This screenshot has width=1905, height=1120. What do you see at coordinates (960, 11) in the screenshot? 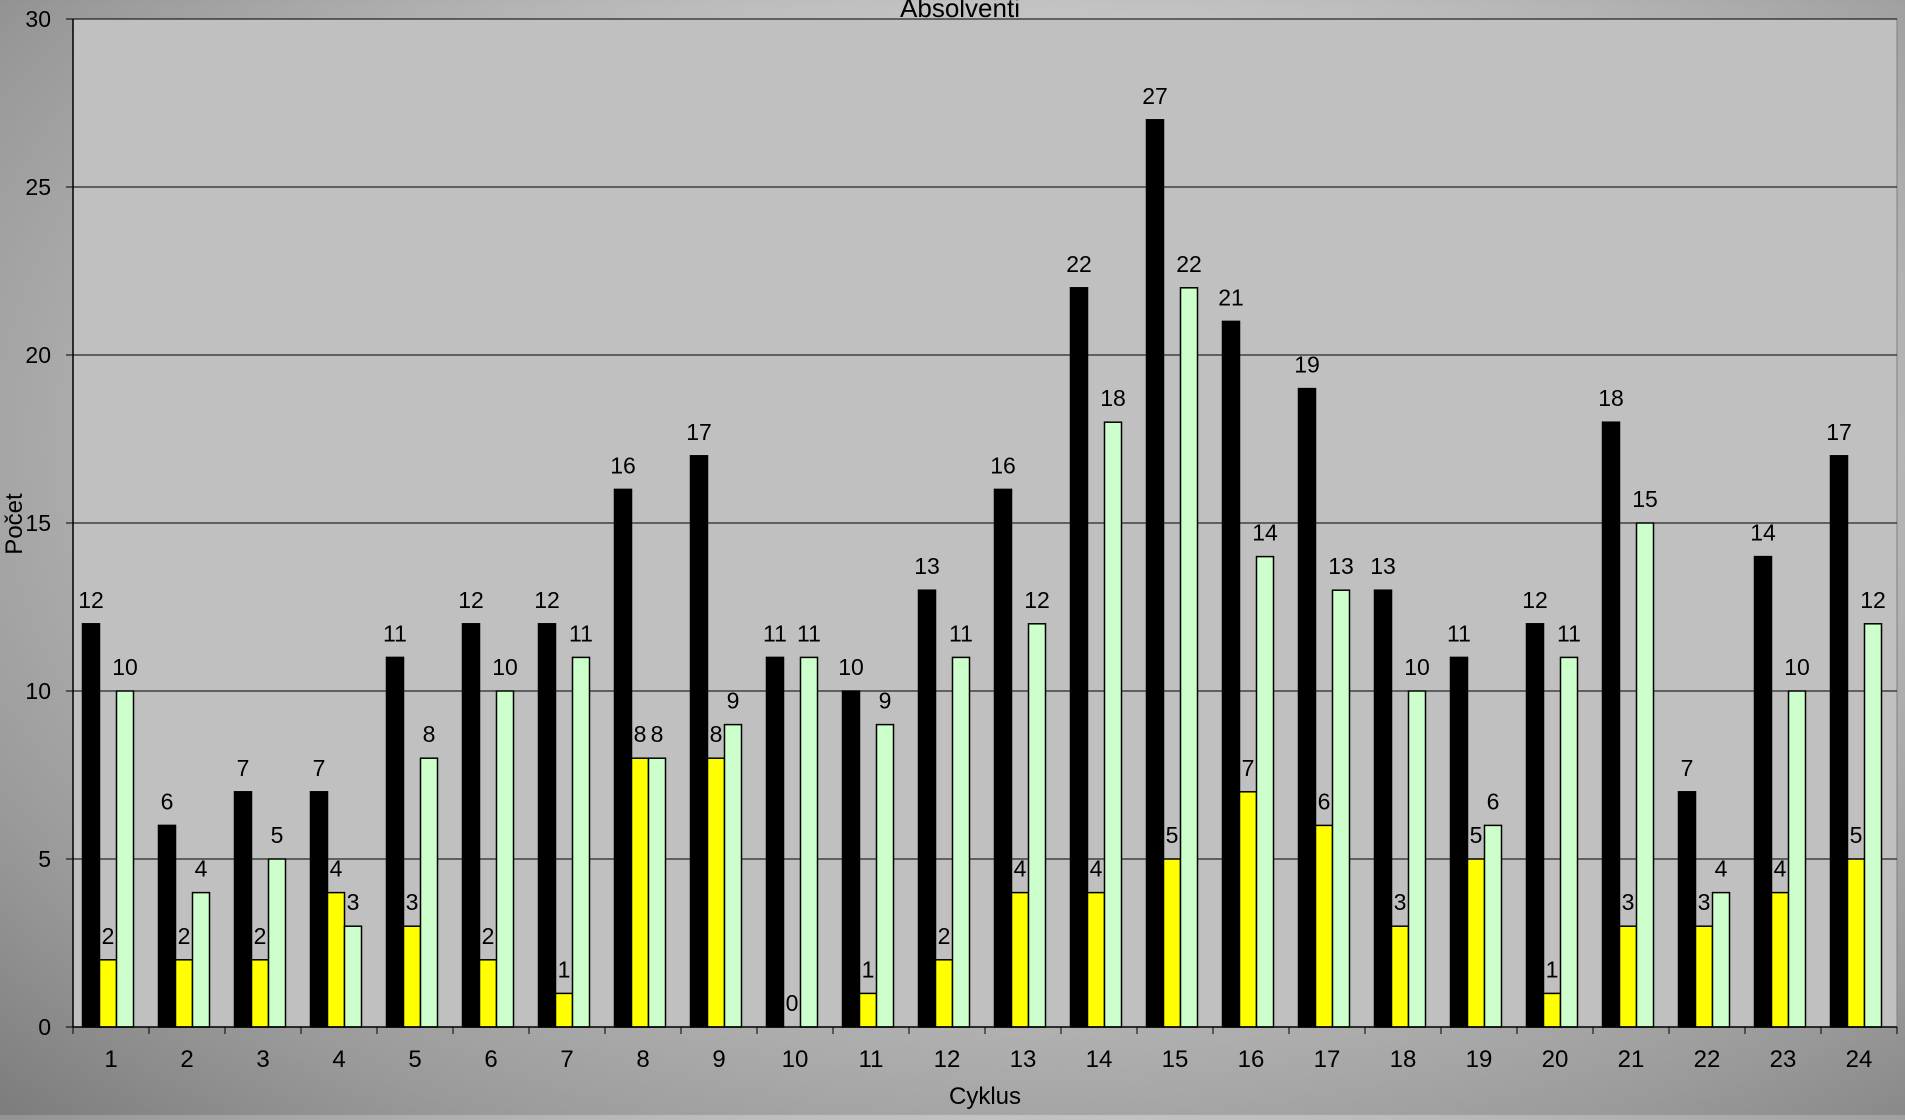
I see `chart-title: Absolventi` at bounding box center [960, 11].